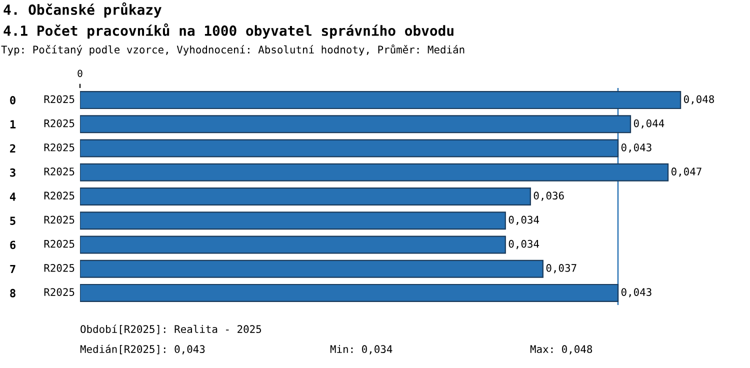 This screenshot has width=750, height=368. Describe the element at coordinates (649, 124) in the screenshot. I see `data-label: 0,044` at that location.